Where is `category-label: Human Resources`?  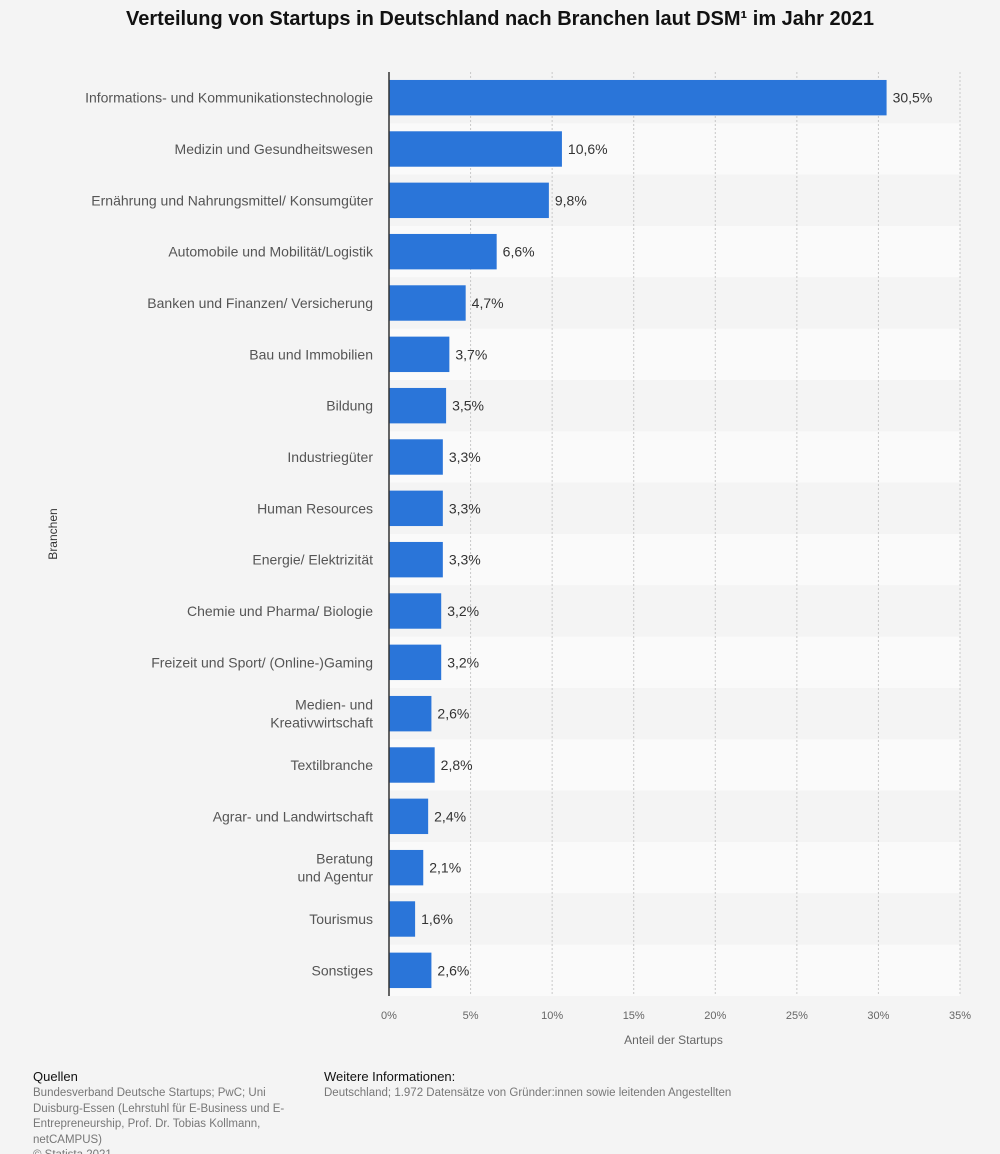 category-label: Human Resources is located at coordinates (315, 508).